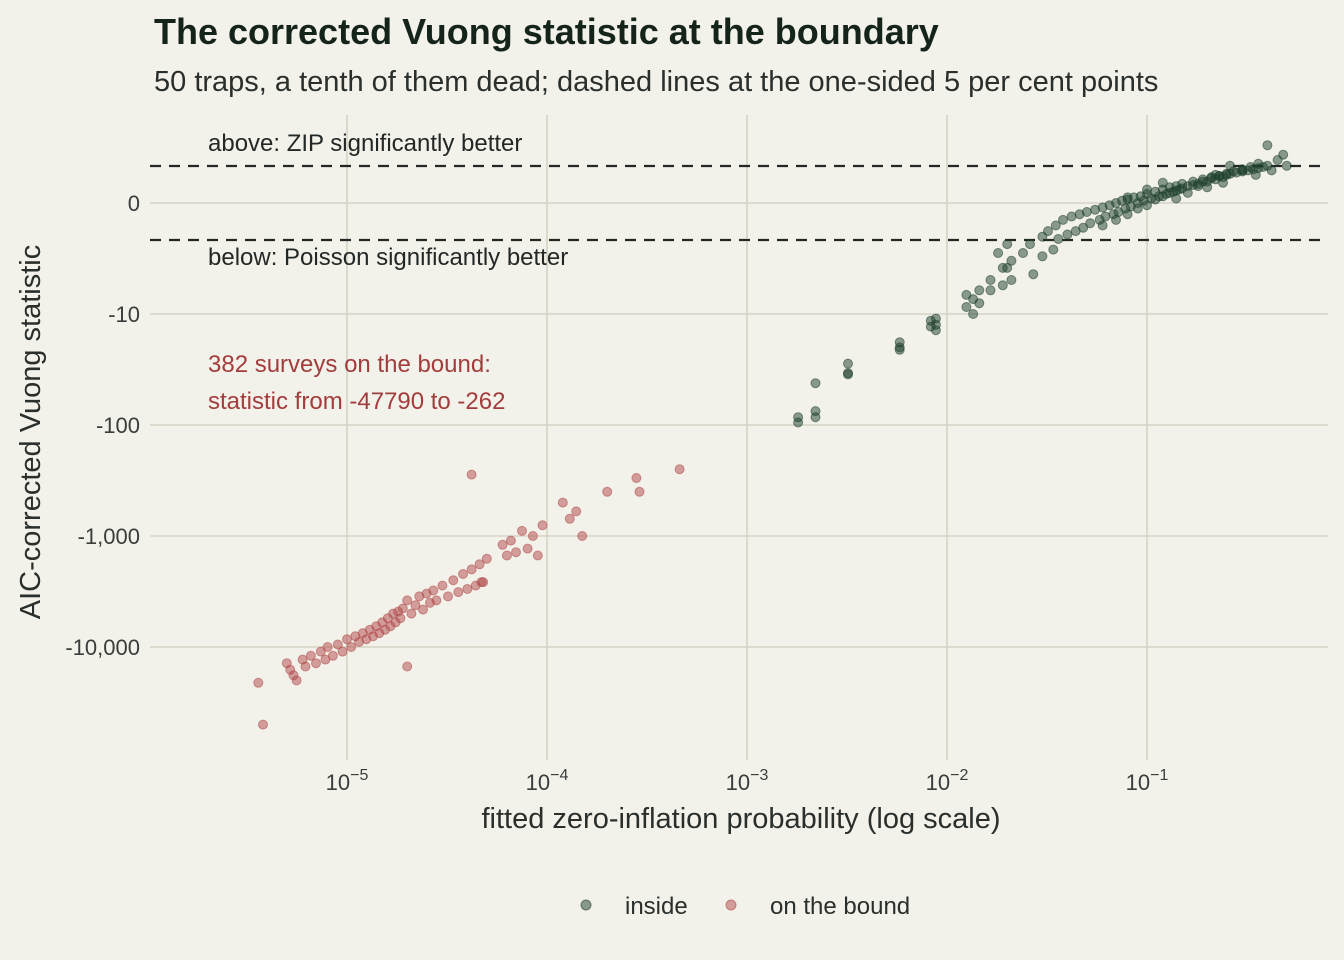 The image size is (1344, 960). Describe the element at coordinates (947, 781) in the screenshot. I see `x-tick-label-3: 10⁻²` at that location.